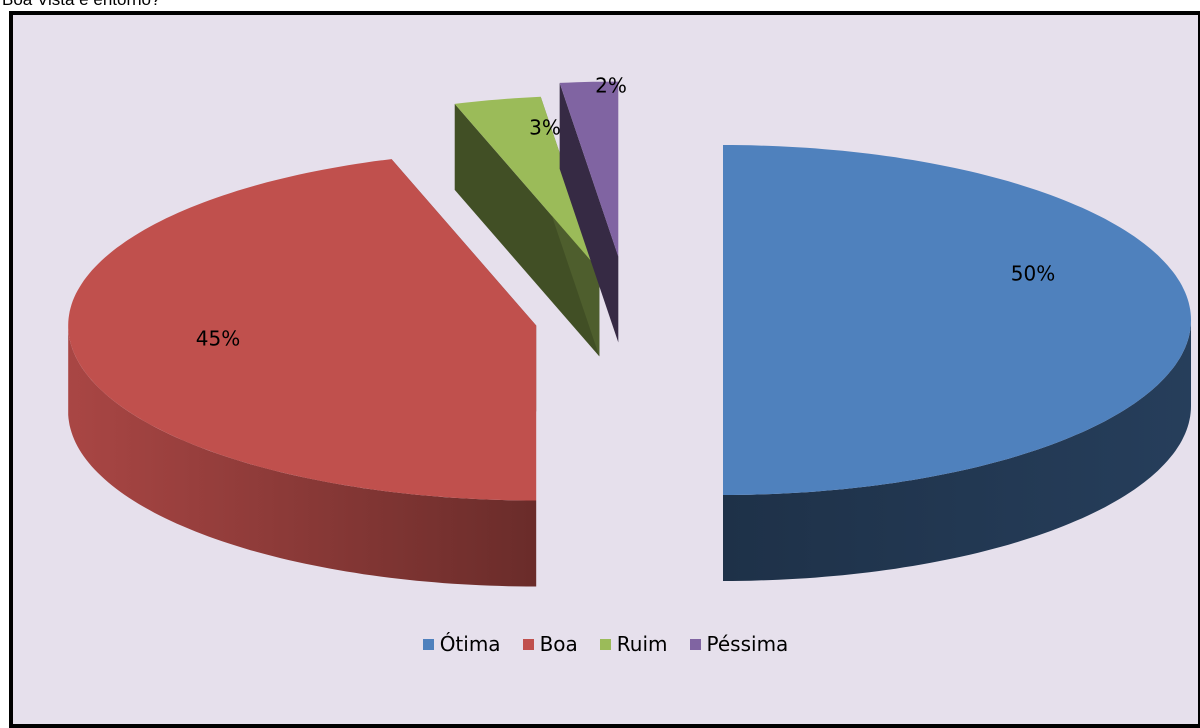  What do you see at coordinates (218, 339) in the screenshot?
I see `data-label-boa: 45%` at bounding box center [218, 339].